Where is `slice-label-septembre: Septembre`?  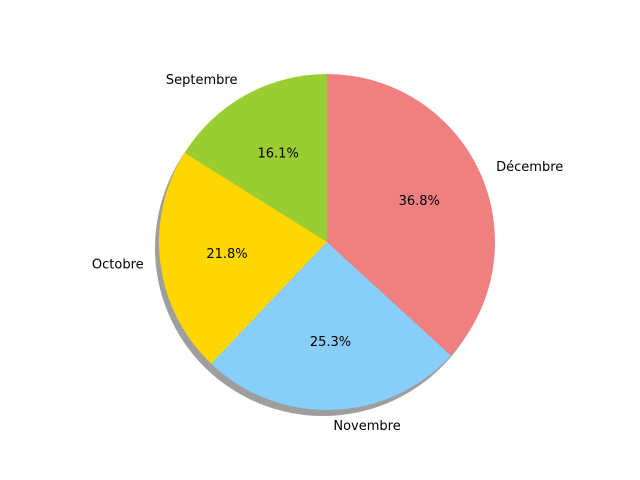
slice-label-septembre: Septembre is located at coordinates (202, 80).